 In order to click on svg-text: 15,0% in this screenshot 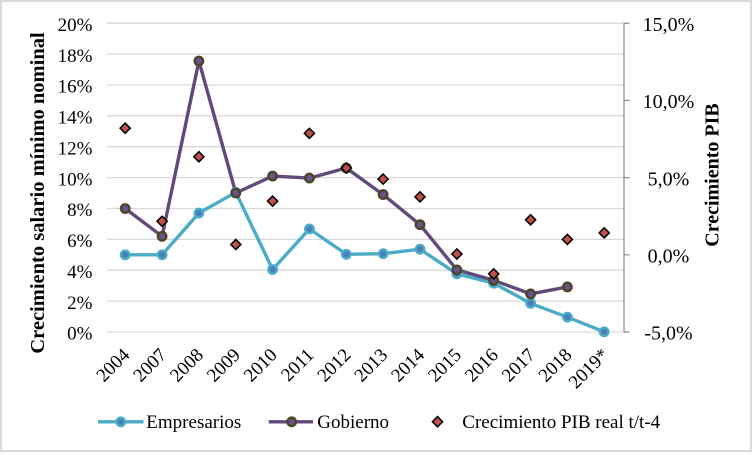, I will do `click(669, 25)`.